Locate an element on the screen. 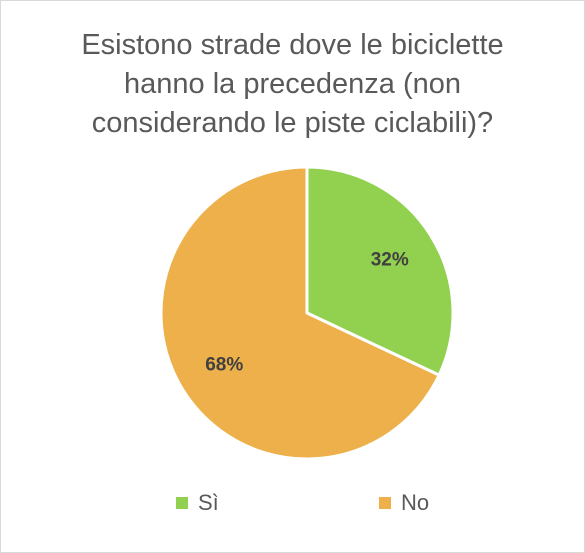  pie-slice-si is located at coordinates (380, 271).